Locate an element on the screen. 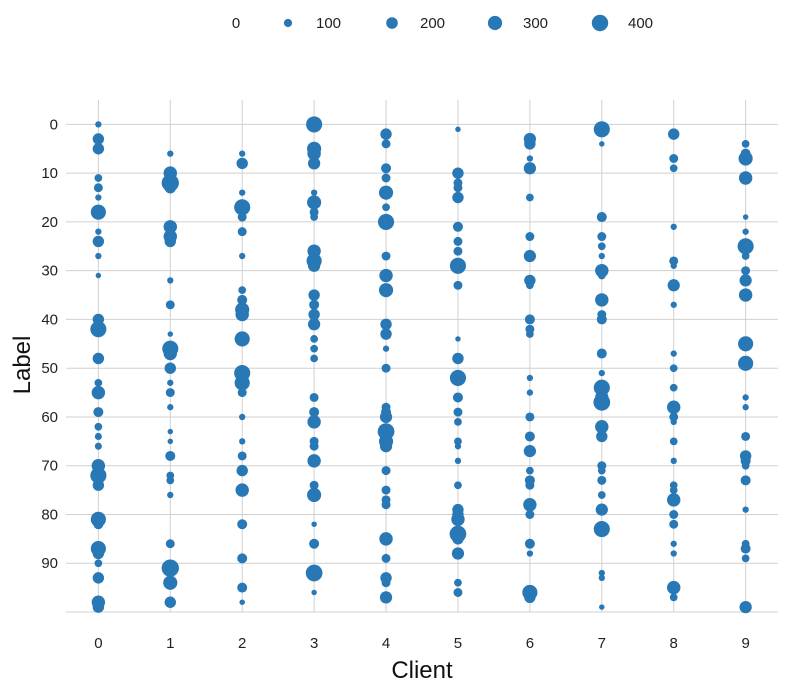  y-axis-title: Label is located at coordinates (22, 365).